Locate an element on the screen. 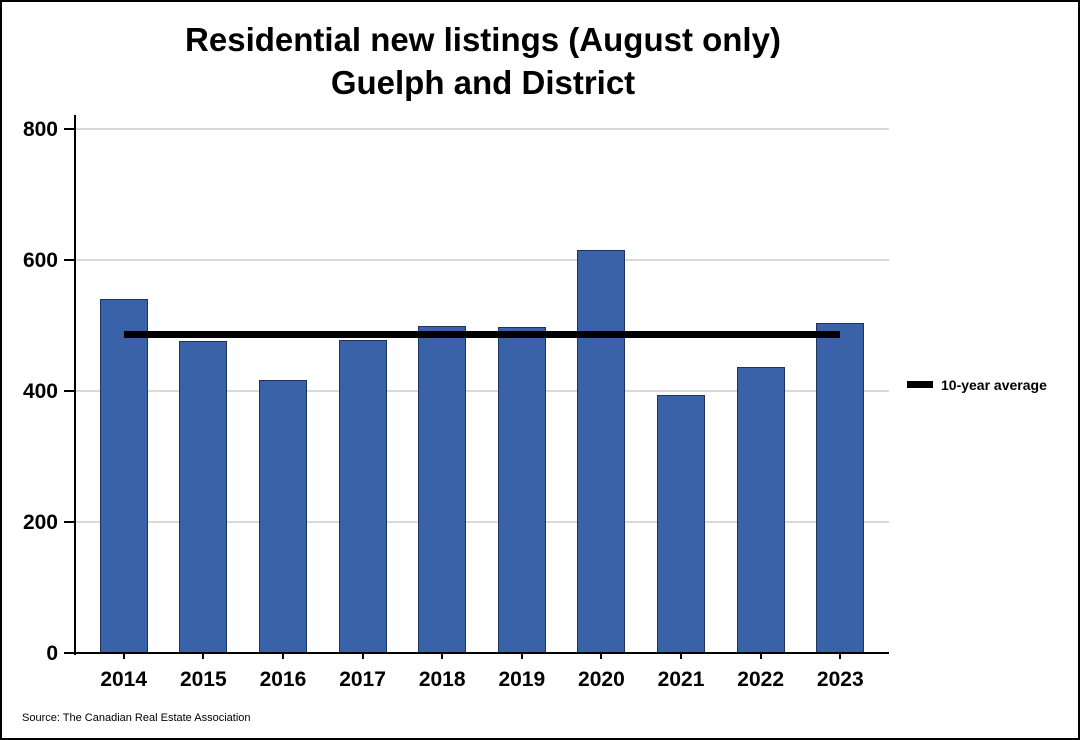  x-tick-label-2023: 2023 is located at coordinates (840, 679).